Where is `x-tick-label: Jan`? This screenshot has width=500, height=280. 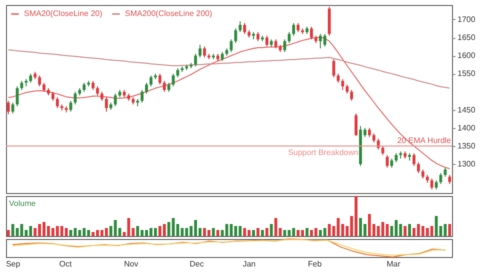 x-tick-label: Jan is located at coordinates (249, 264).